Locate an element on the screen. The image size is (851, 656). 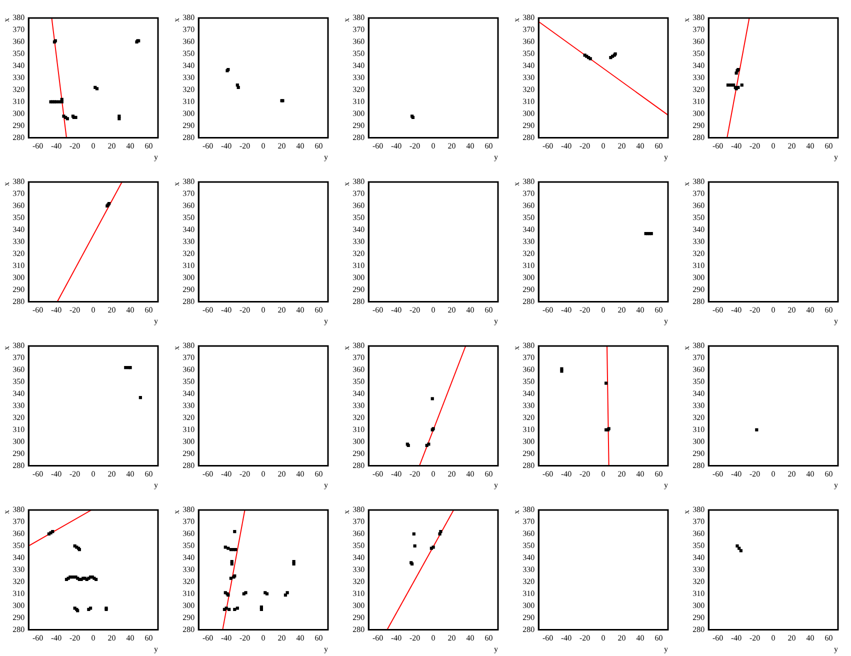
y-axis-title: x is located at coordinates (686, 20).